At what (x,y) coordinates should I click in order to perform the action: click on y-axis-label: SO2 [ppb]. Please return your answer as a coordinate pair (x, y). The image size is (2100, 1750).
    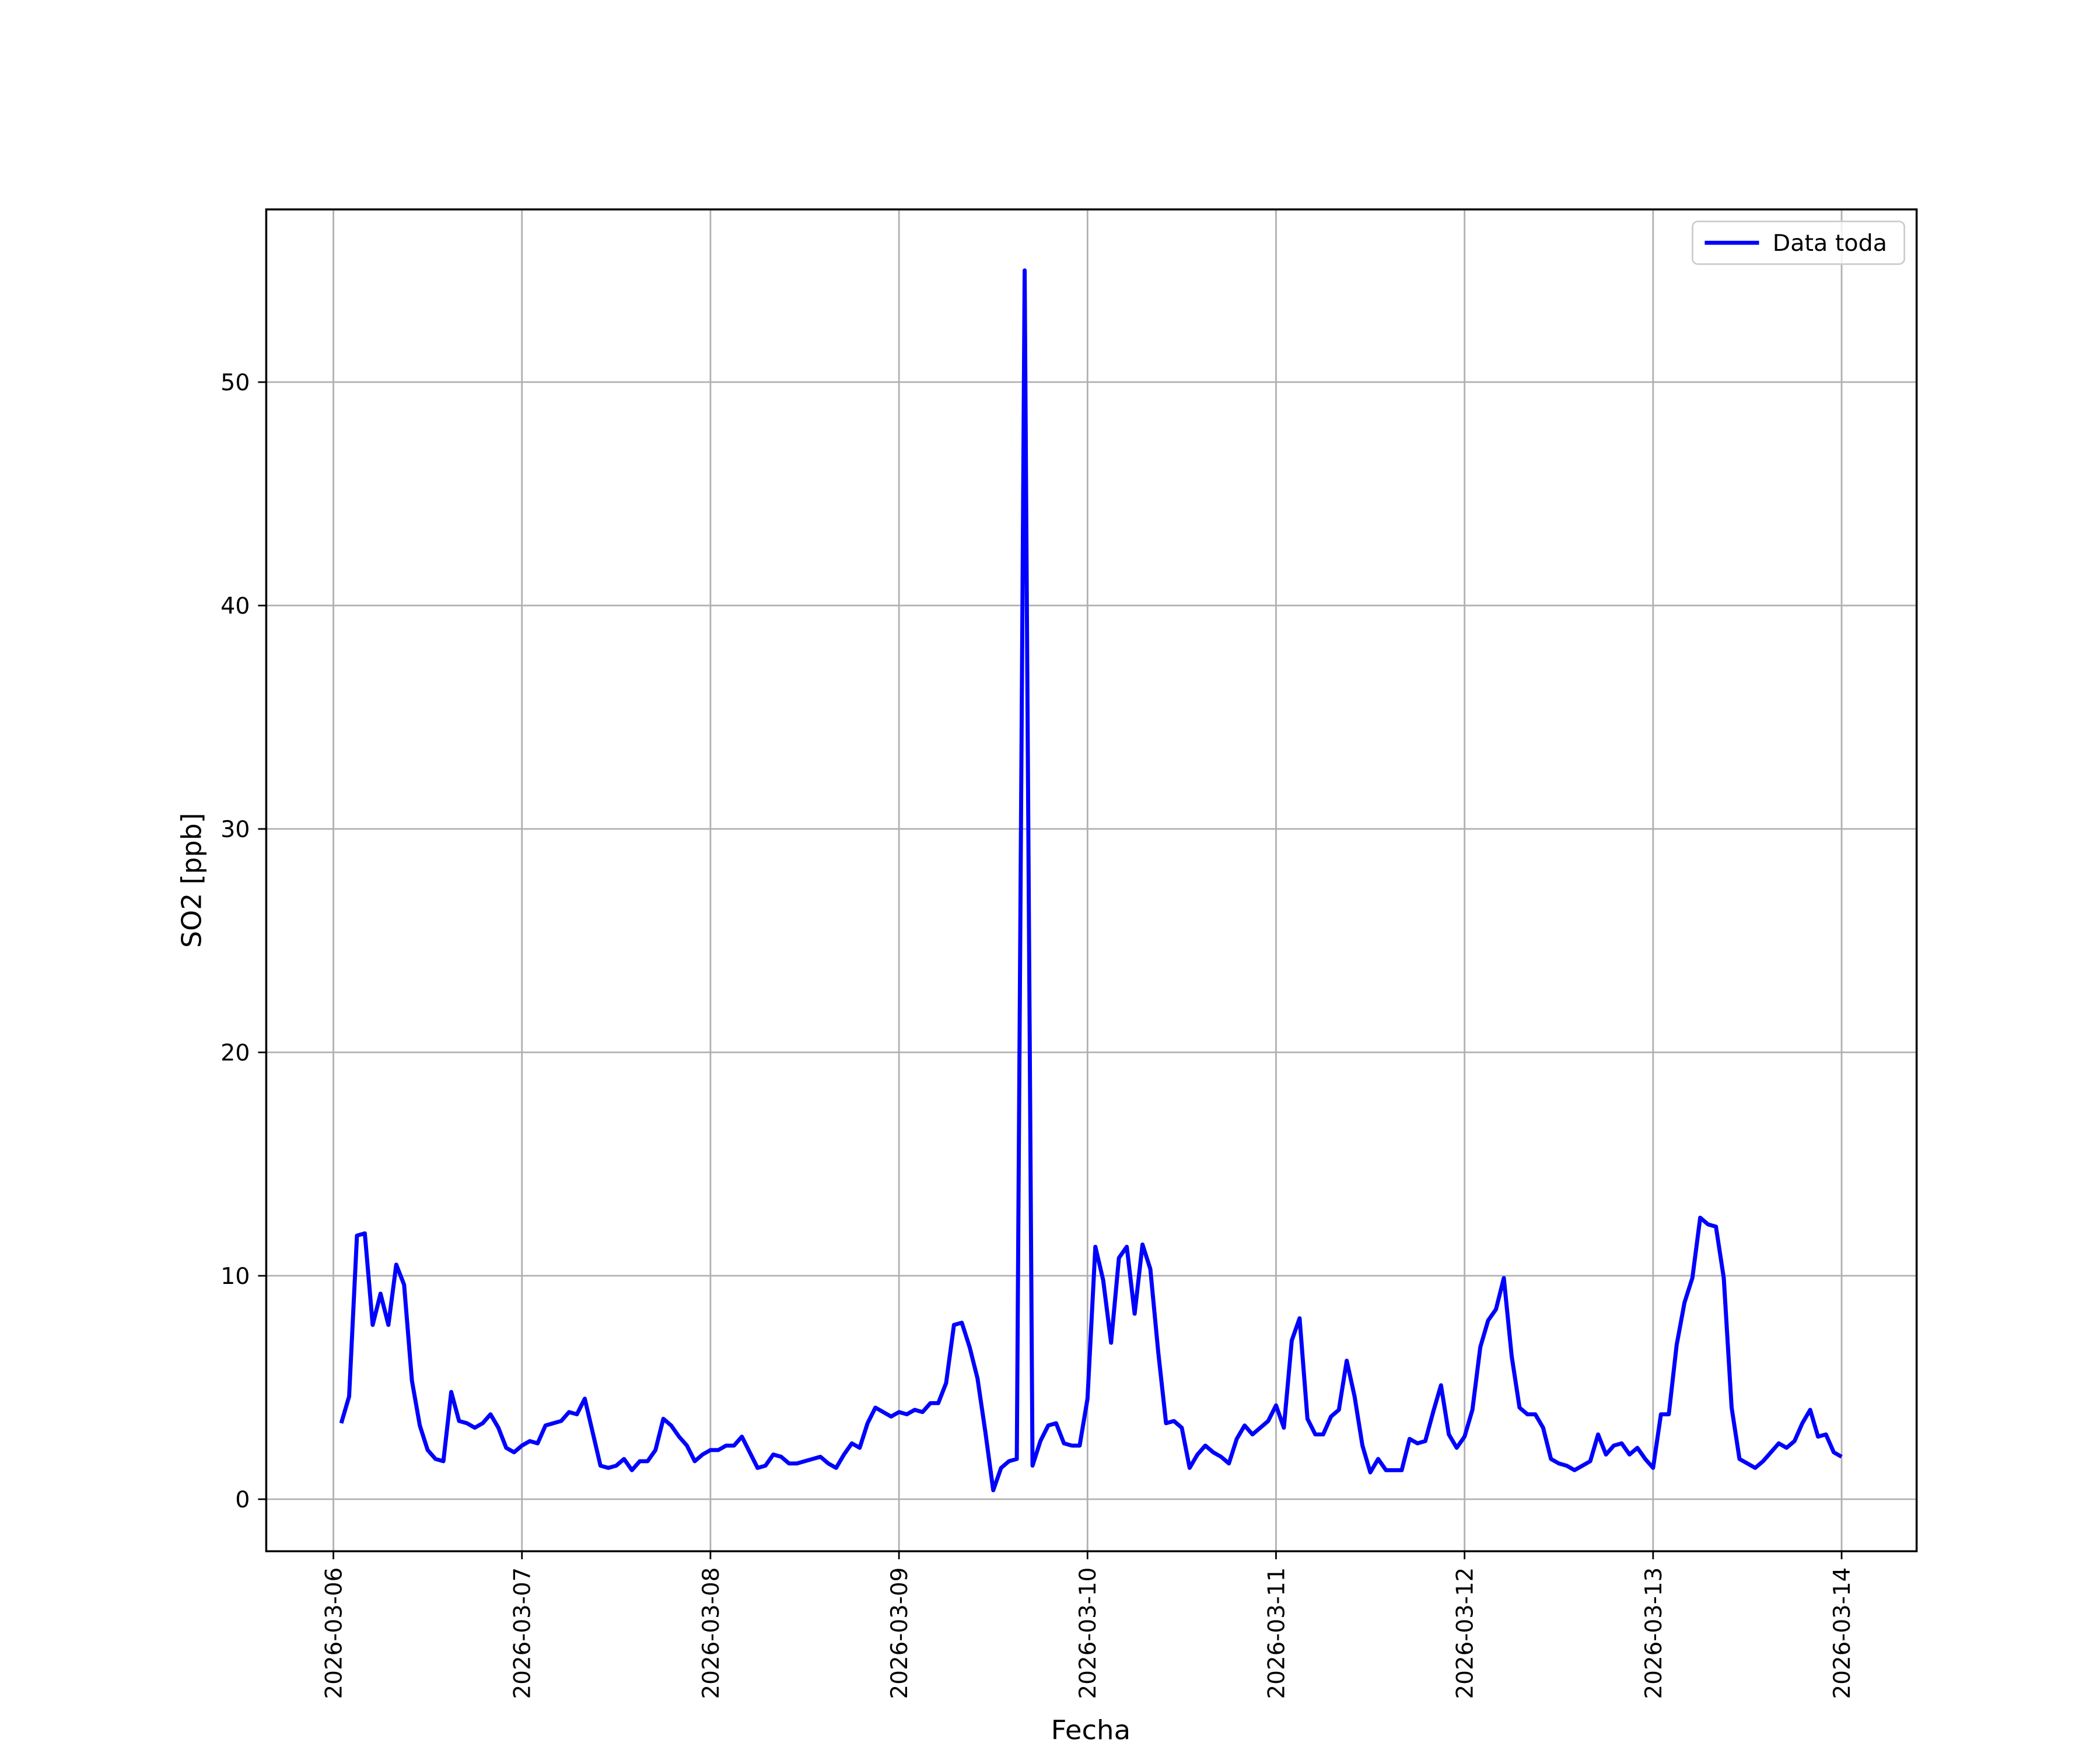
    Looking at the image, I should click on (191, 880).